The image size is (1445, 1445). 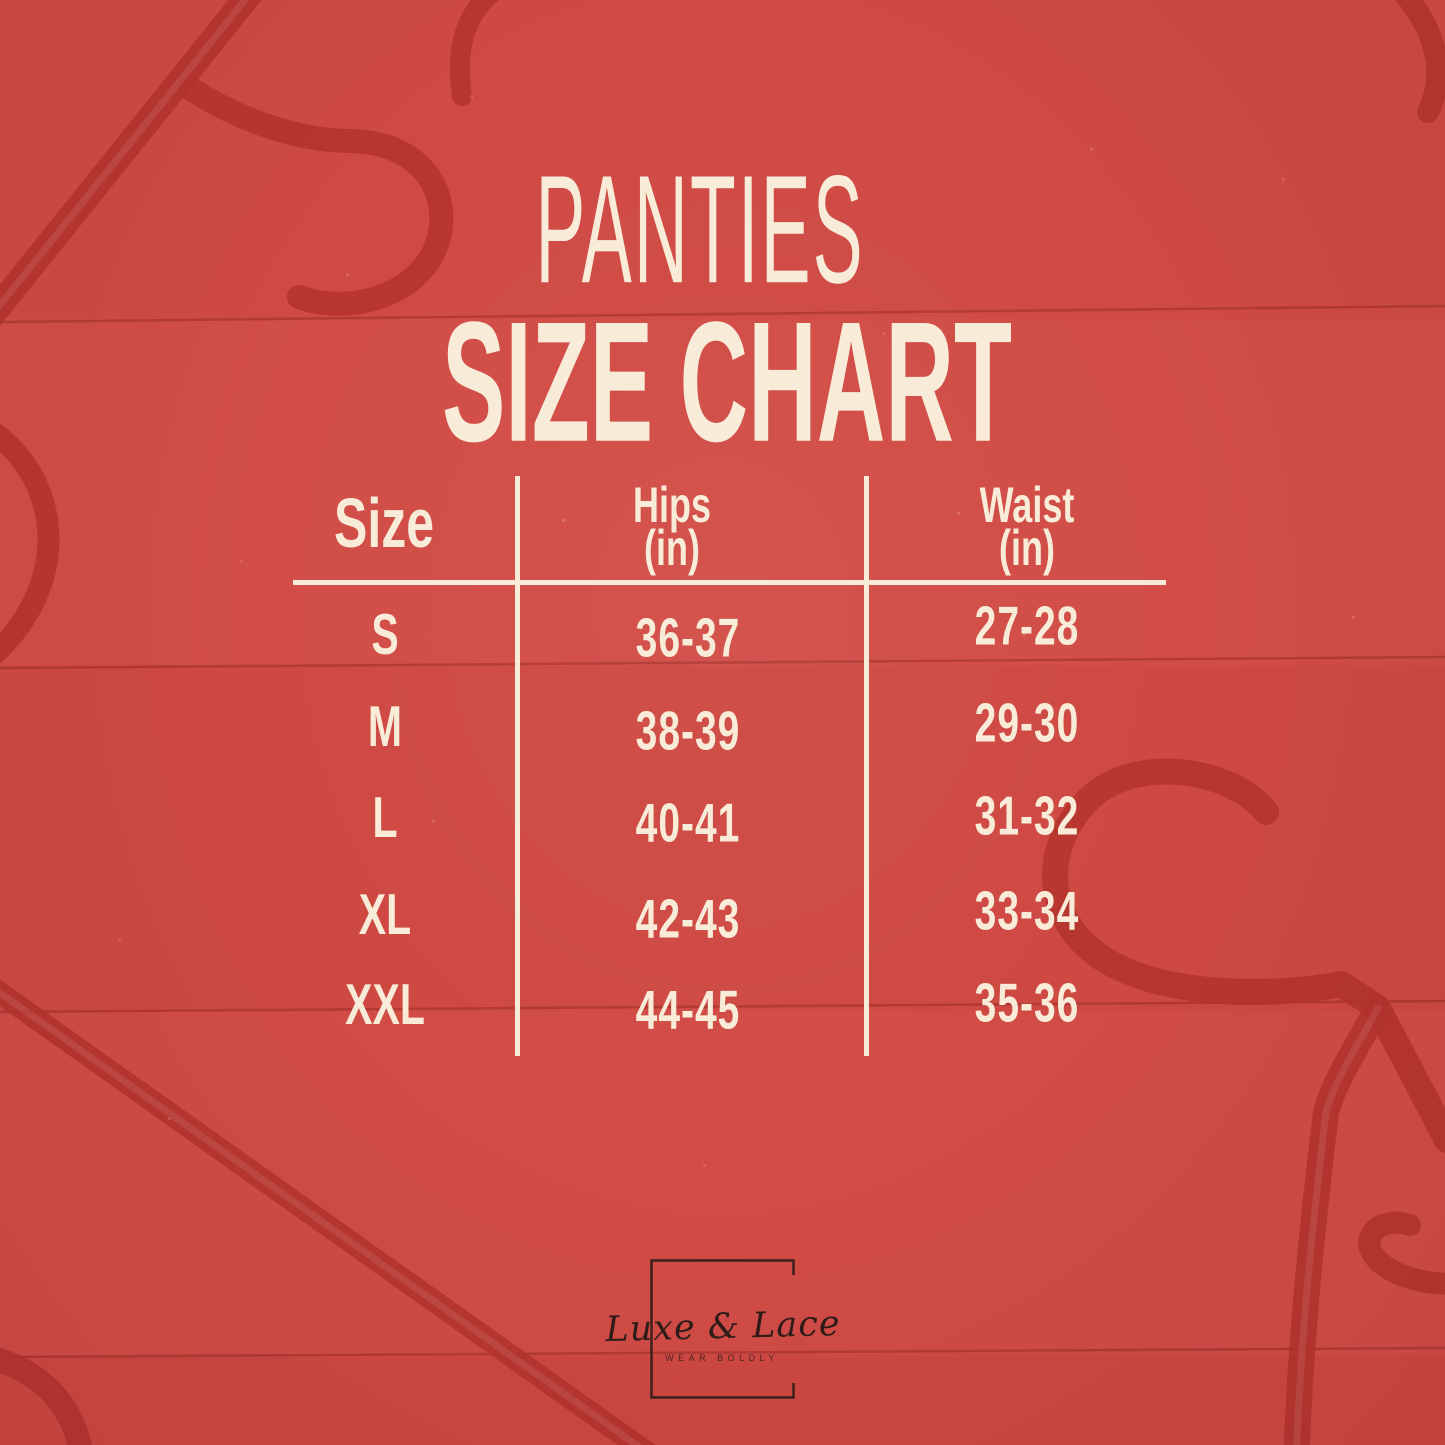 What do you see at coordinates (688, 639) in the screenshot?
I see `hips-cell-s: 36-37` at bounding box center [688, 639].